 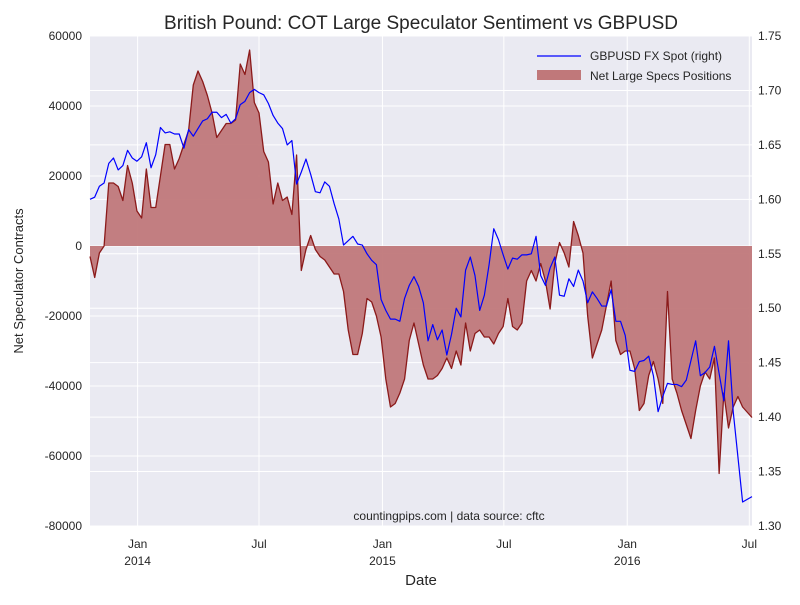 I want to click on y-tick-label: -40000, so click(x=64, y=386).